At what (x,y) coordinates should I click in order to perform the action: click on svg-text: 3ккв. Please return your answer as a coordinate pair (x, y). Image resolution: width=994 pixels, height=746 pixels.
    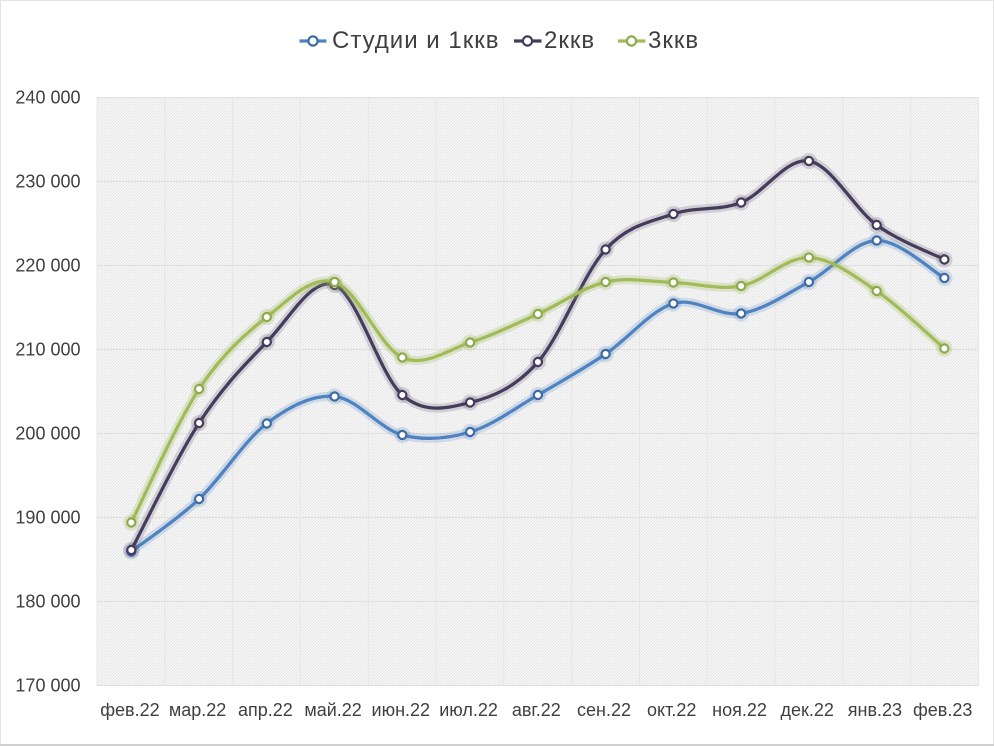
    Looking at the image, I should click on (673, 40).